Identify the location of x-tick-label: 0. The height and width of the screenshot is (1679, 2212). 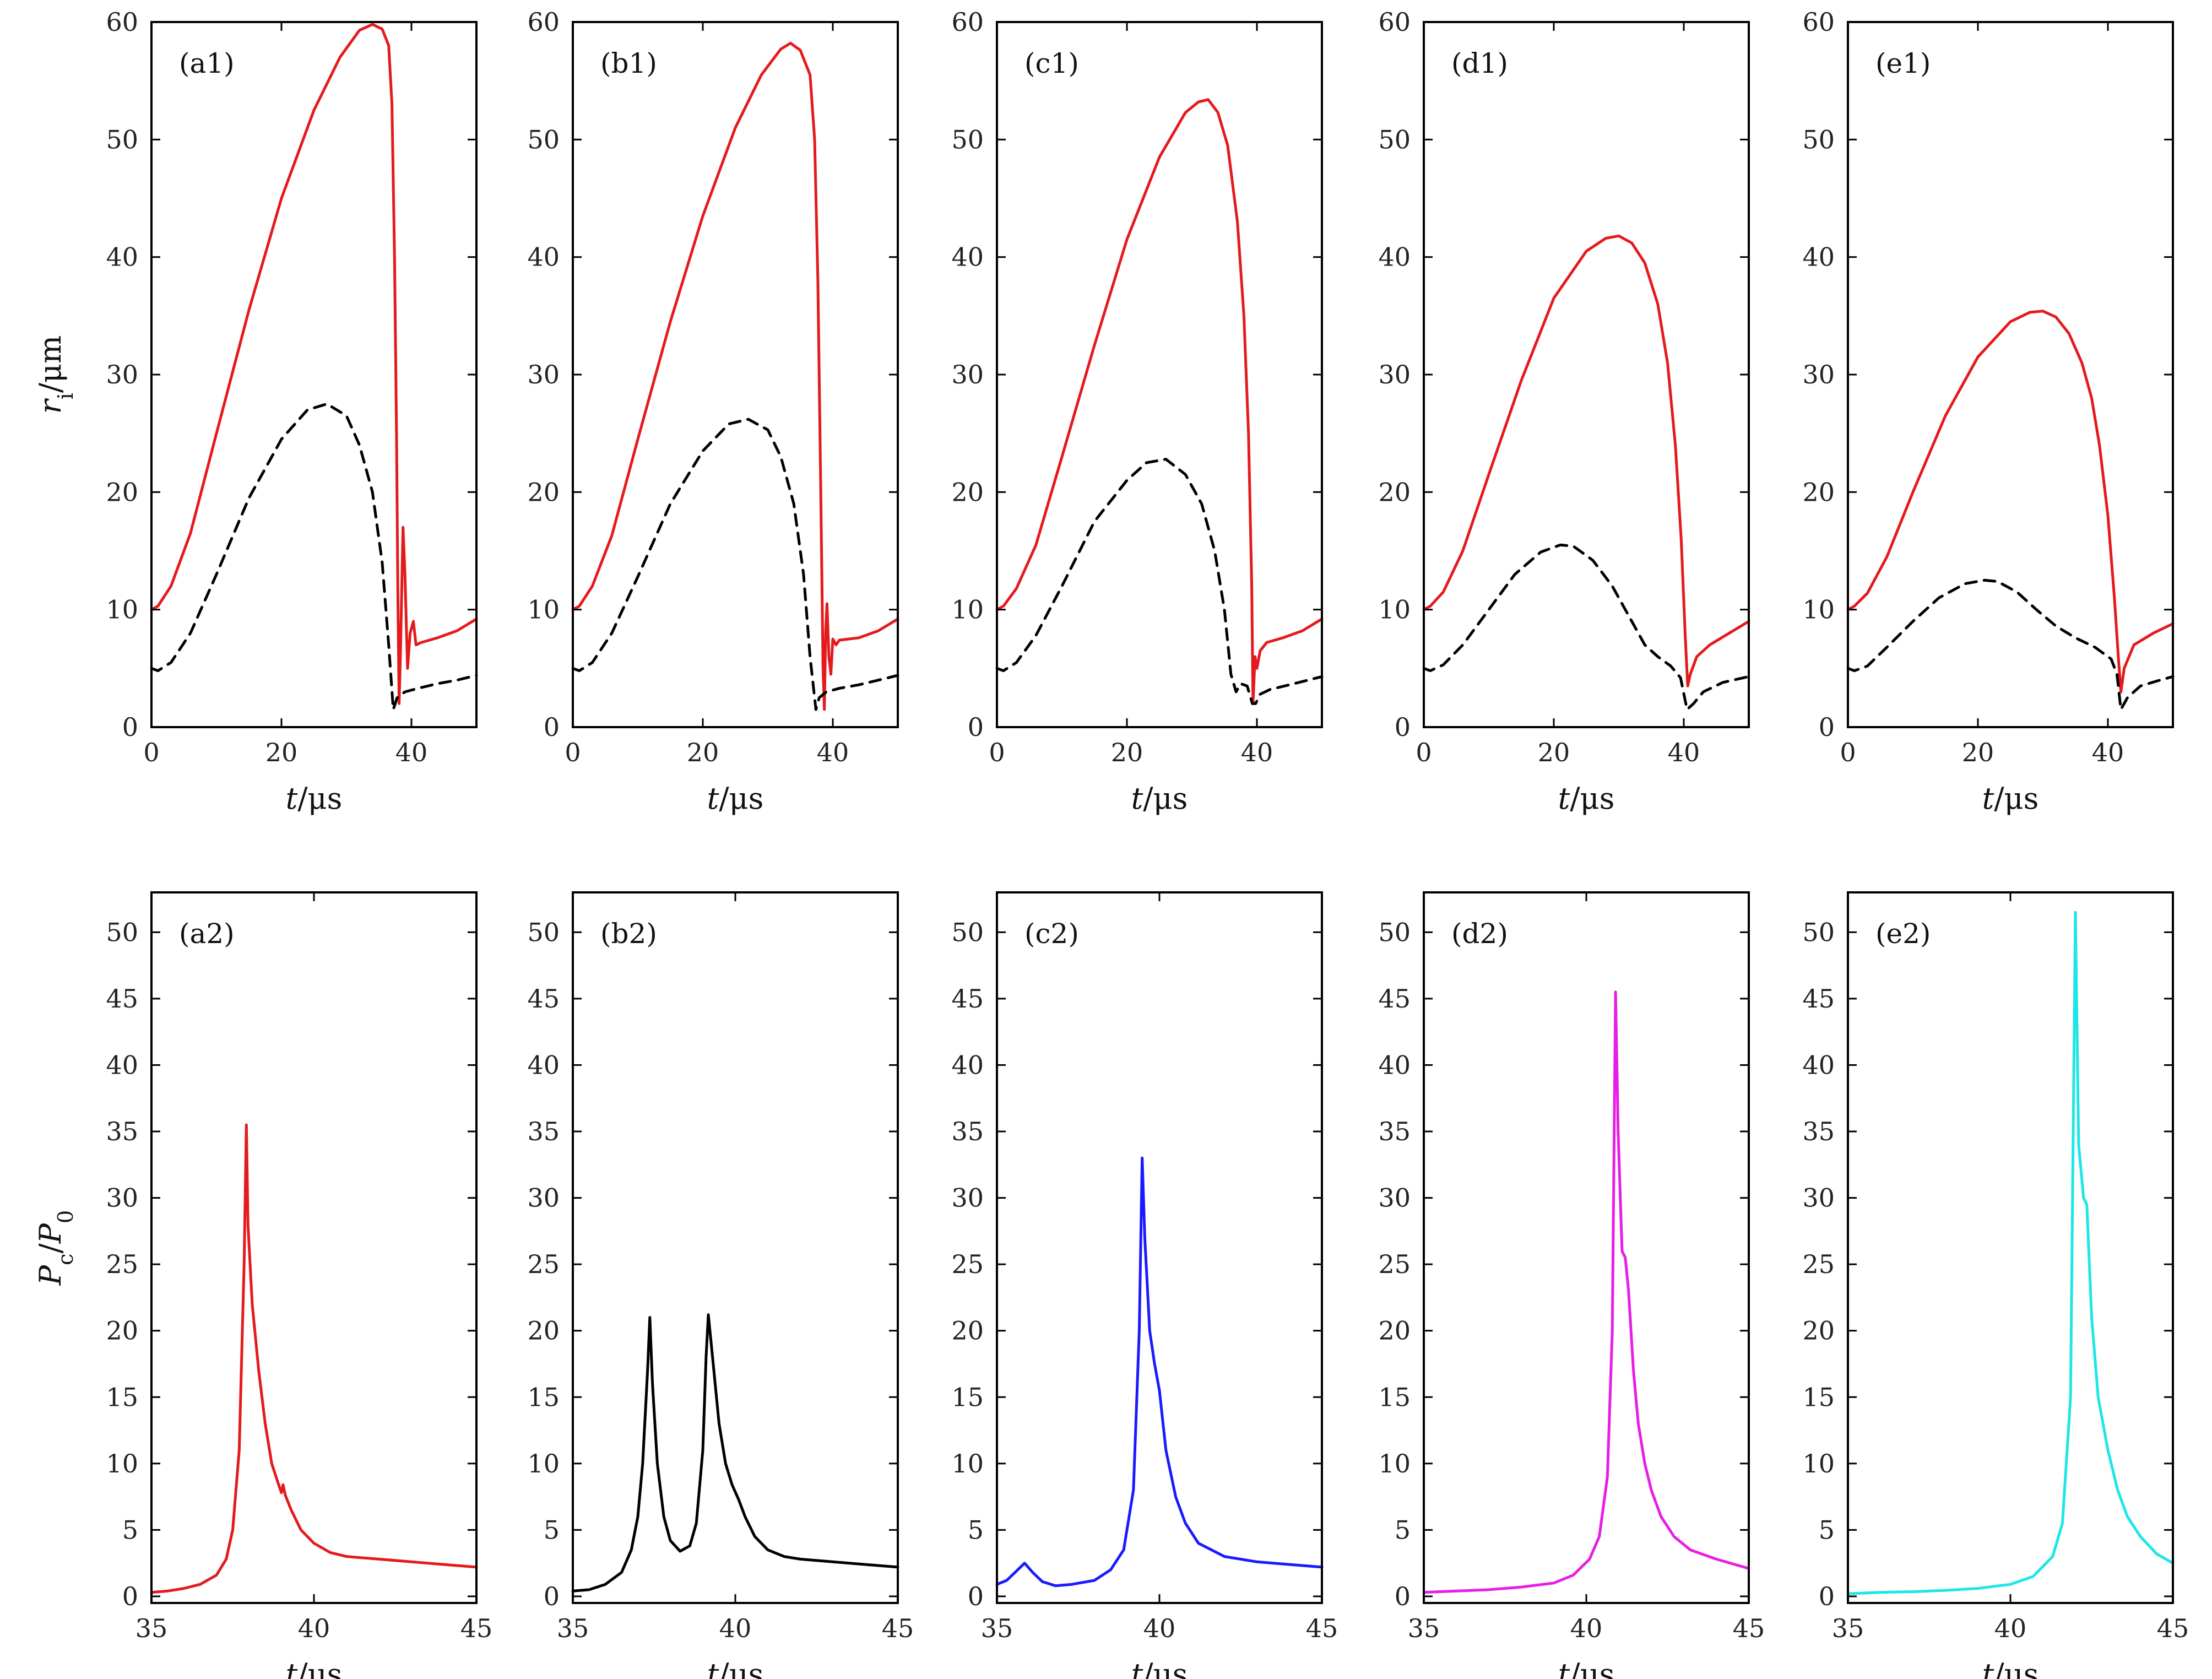
(1848, 752).